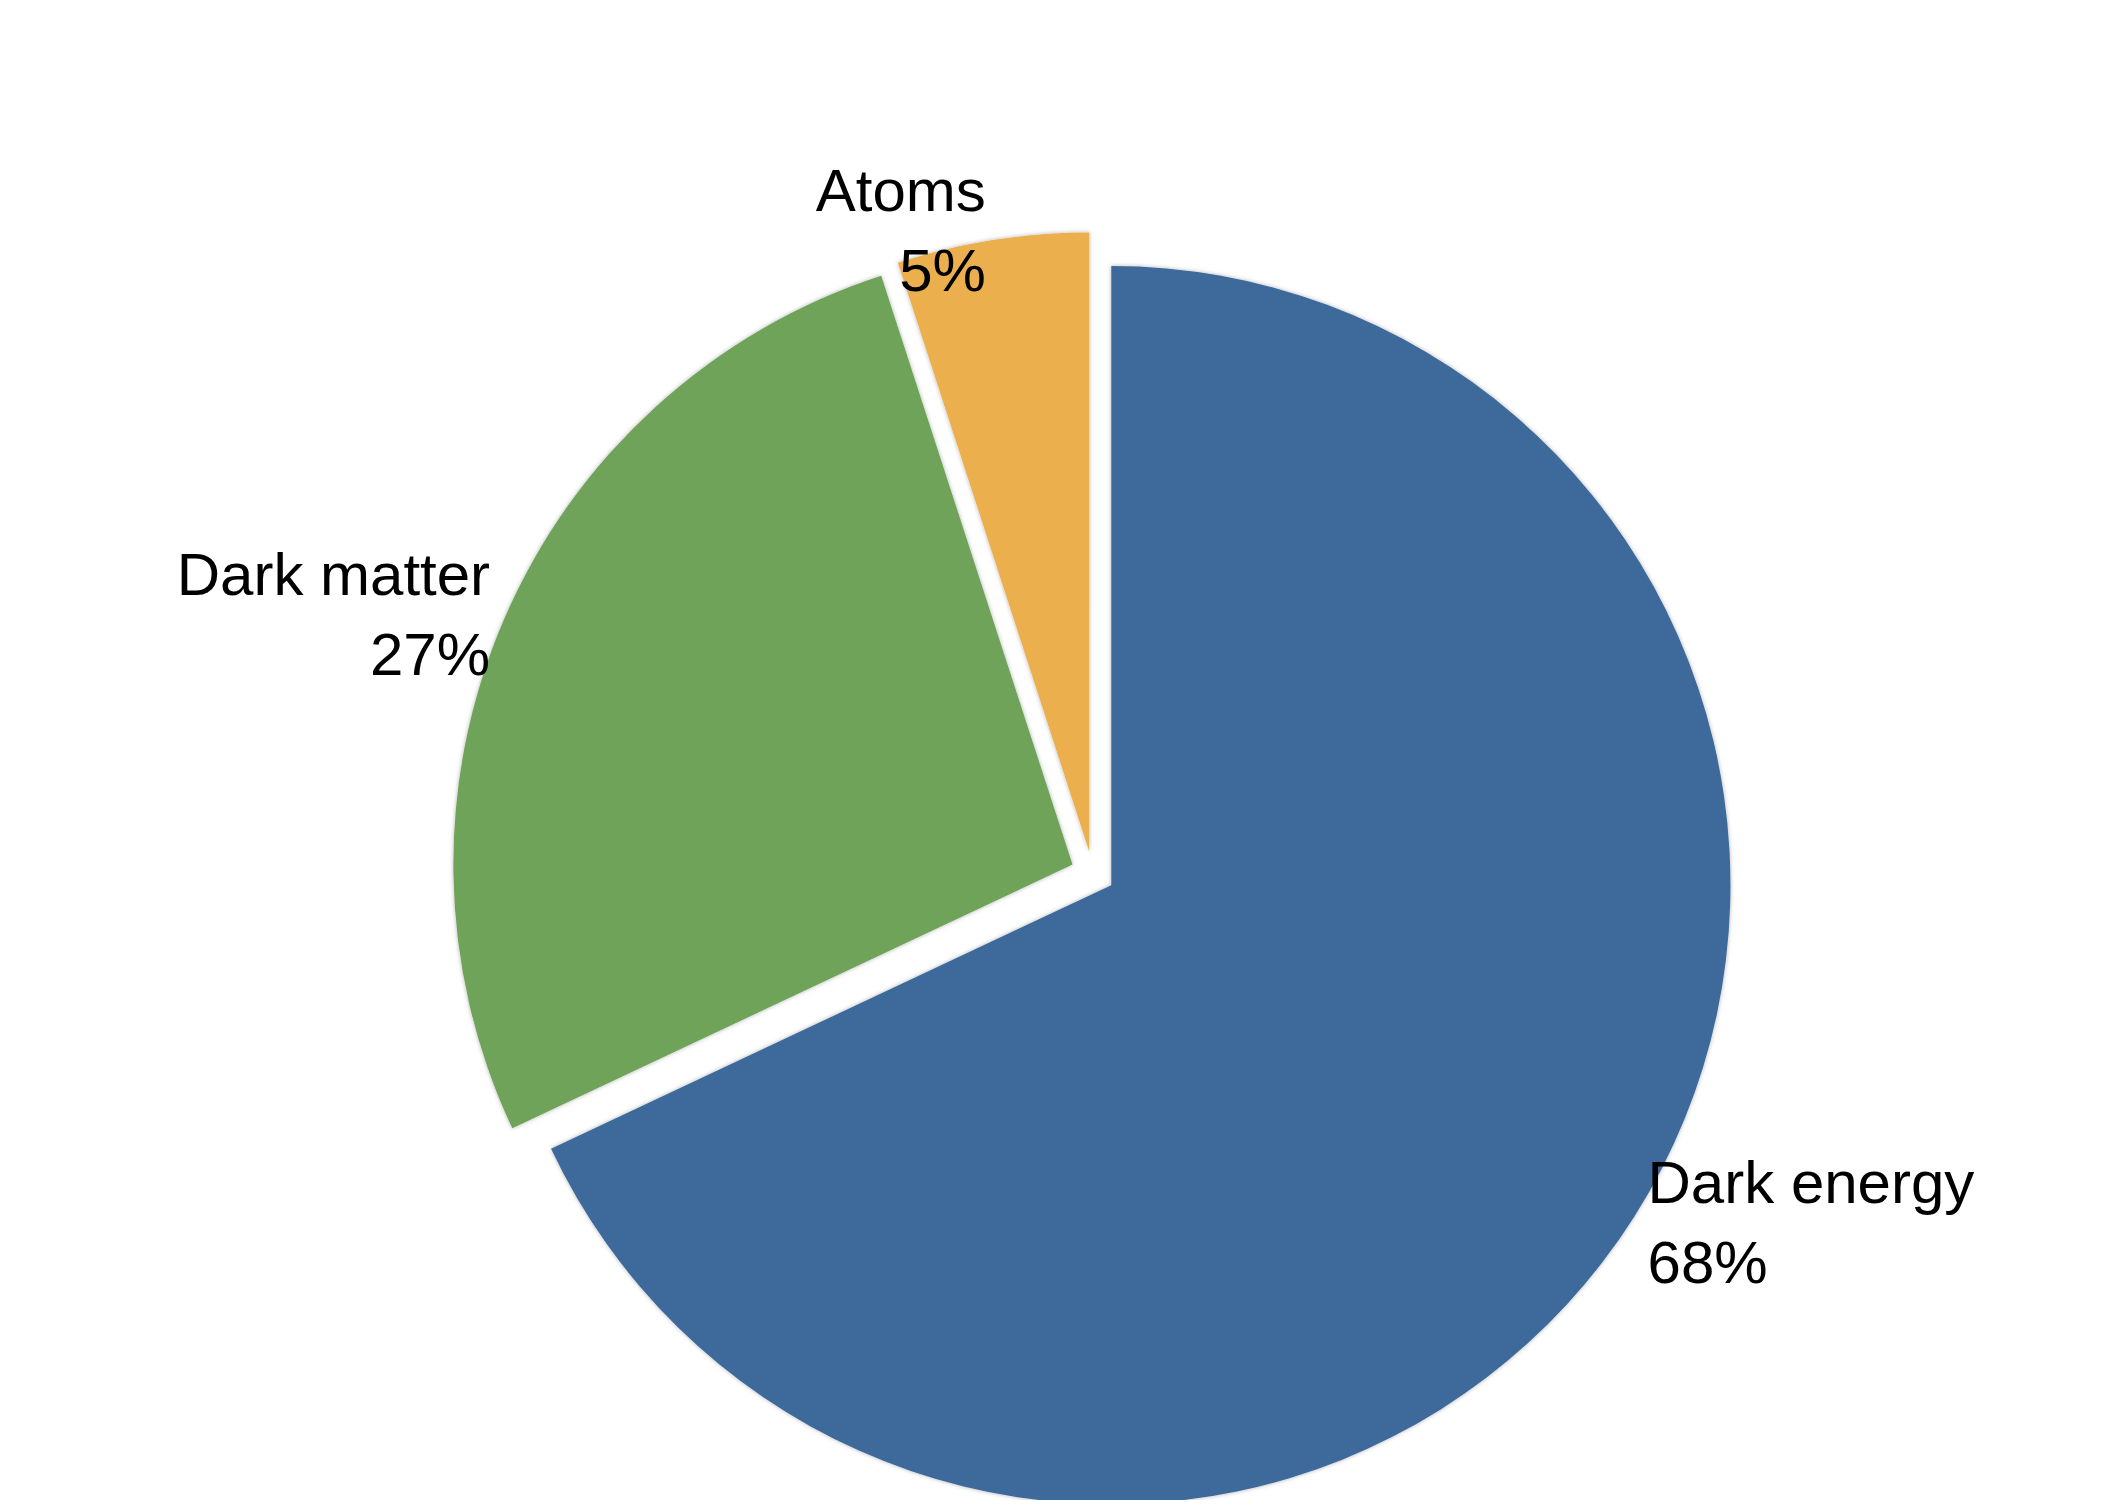 The height and width of the screenshot is (1508, 2102). Describe the element at coordinates (1811, 1182) in the screenshot. I see `slice-label: Dark energy` at that location.